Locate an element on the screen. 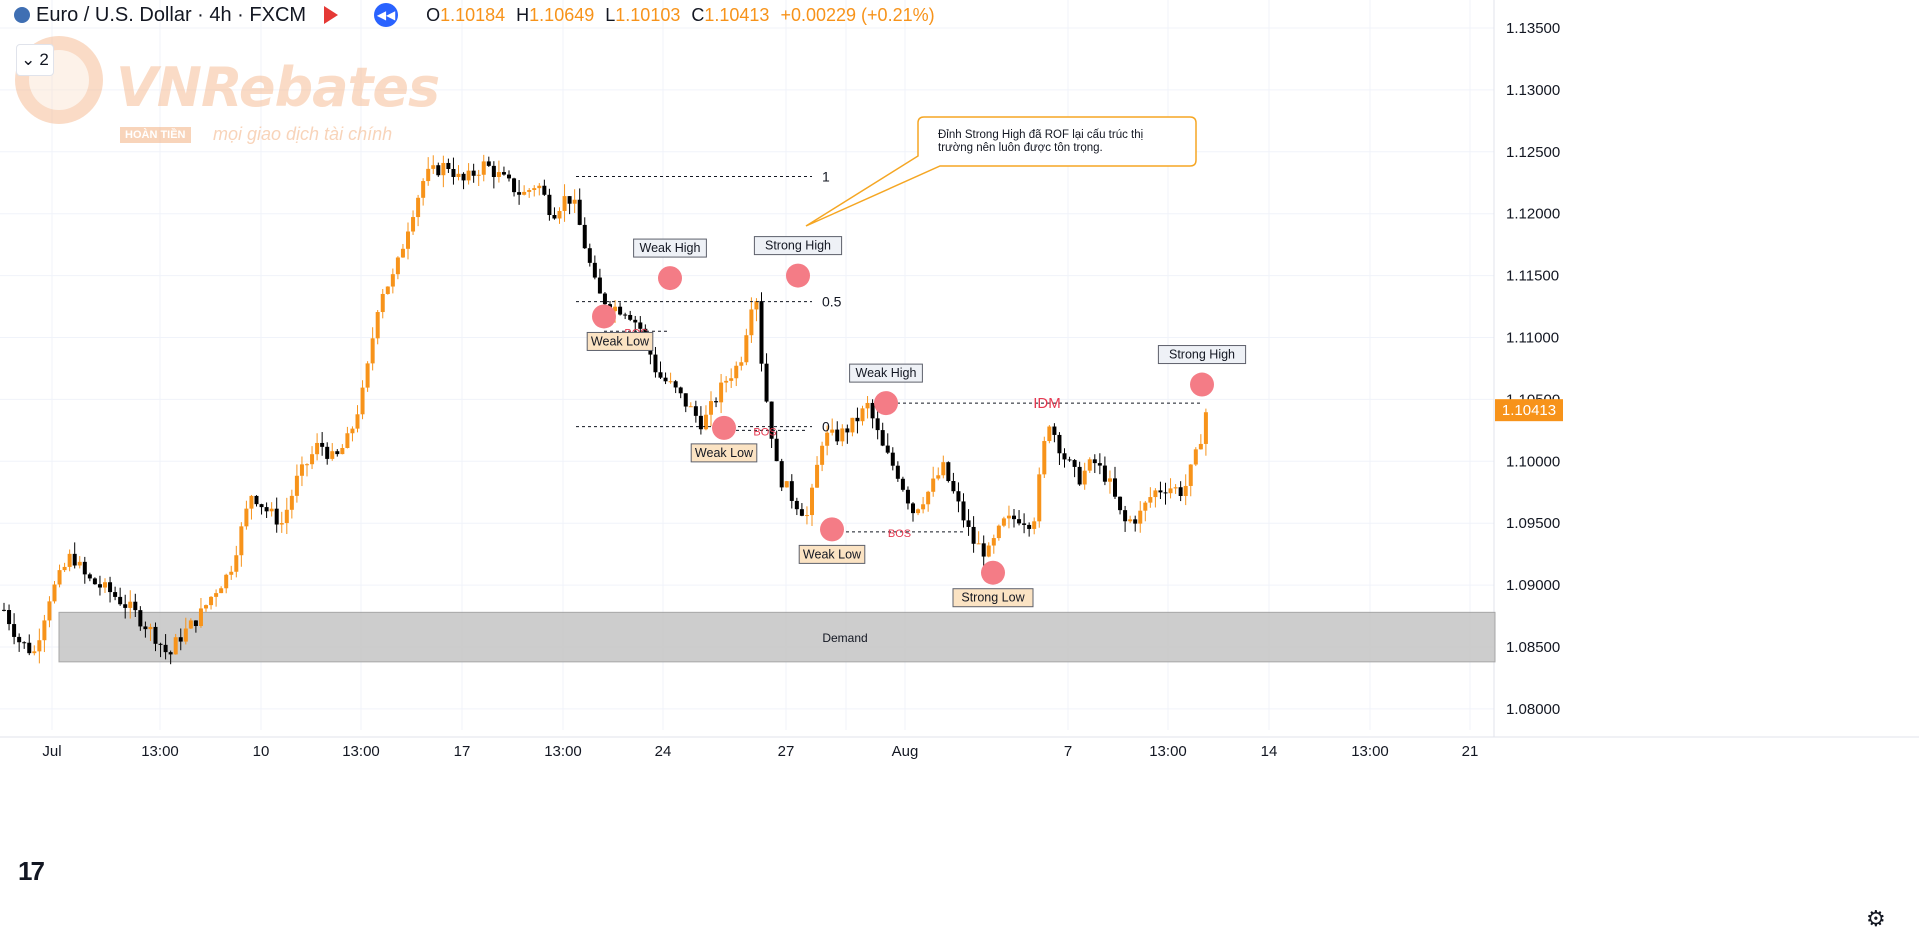 The width and height of the screenshot is (1919, 939). ohlc-key-low: L is located at coordinates (610, 14).